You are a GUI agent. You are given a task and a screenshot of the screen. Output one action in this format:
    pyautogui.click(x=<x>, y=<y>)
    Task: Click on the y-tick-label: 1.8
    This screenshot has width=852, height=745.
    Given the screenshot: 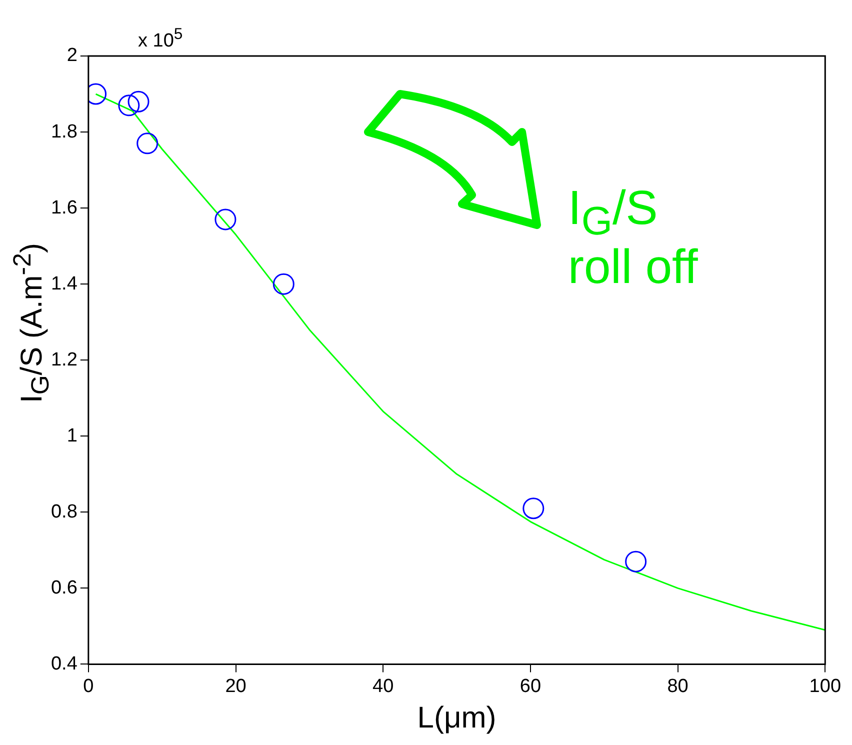 What is the action you would take?
    pyautogui.click(x=64, y=131)
    